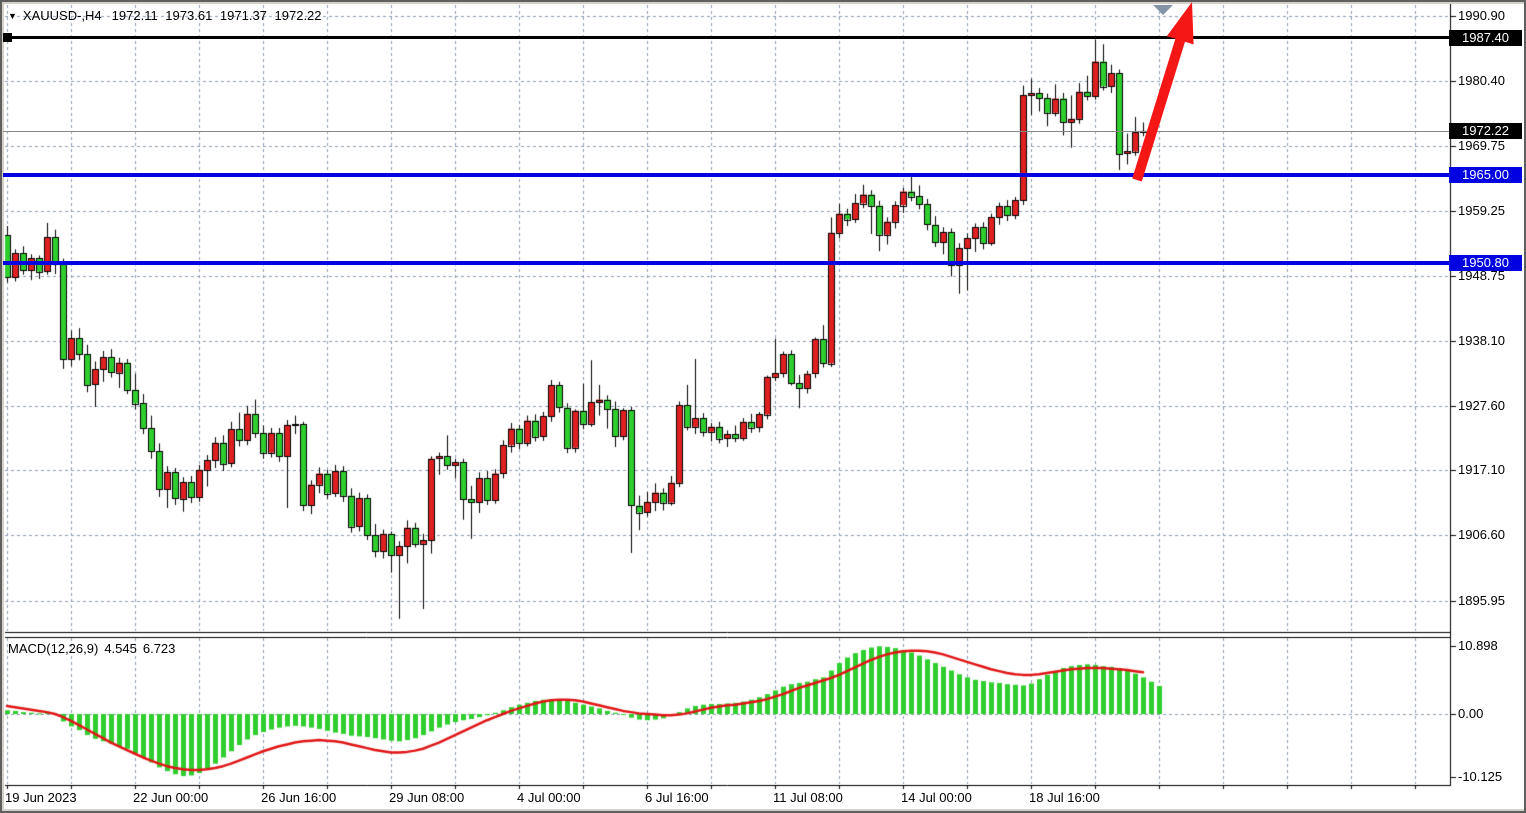 The image size is (1526, 813). Describe the element at coordinates (1163, 10) in the screenshot. I see `marker-triangle-icon` at that location.